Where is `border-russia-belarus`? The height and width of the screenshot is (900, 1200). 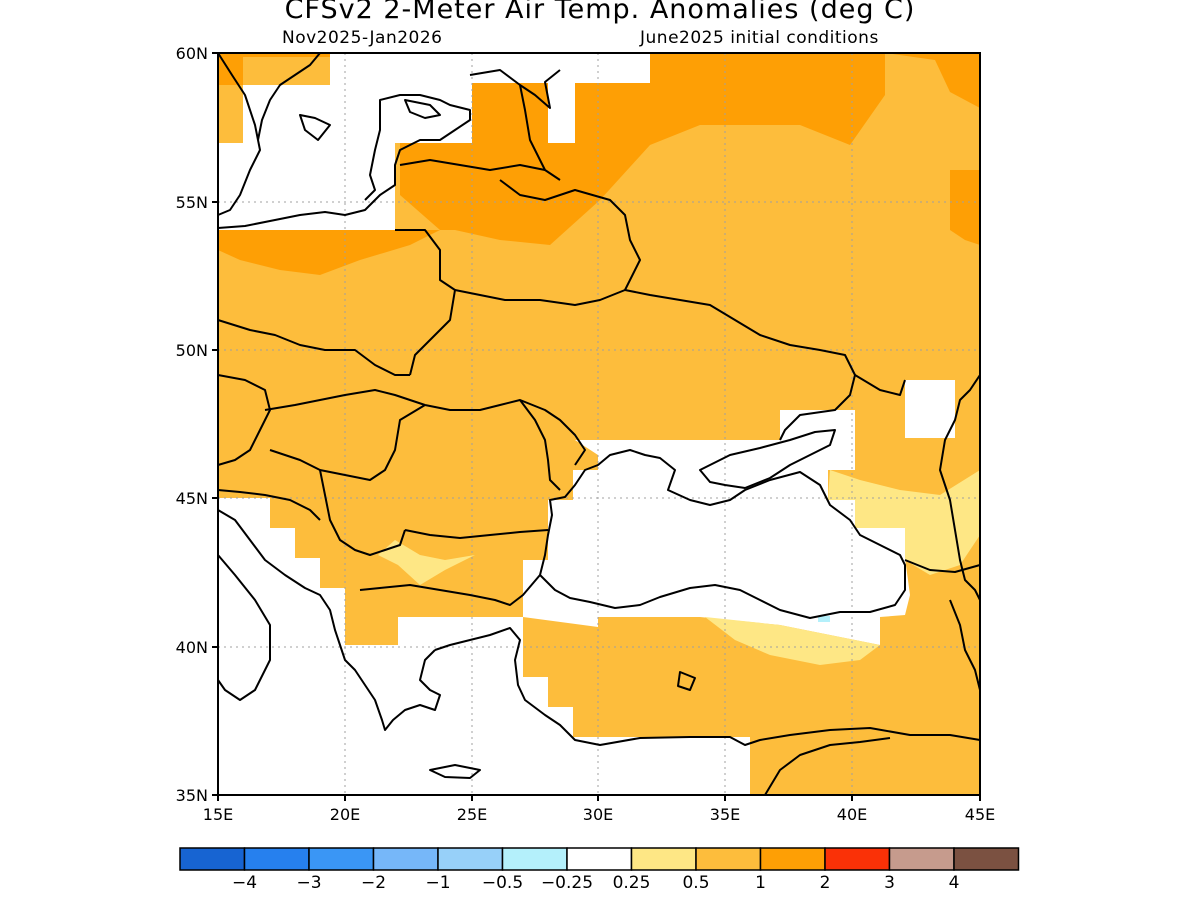 border-russia-belarus is located at coordinates (570, 235).